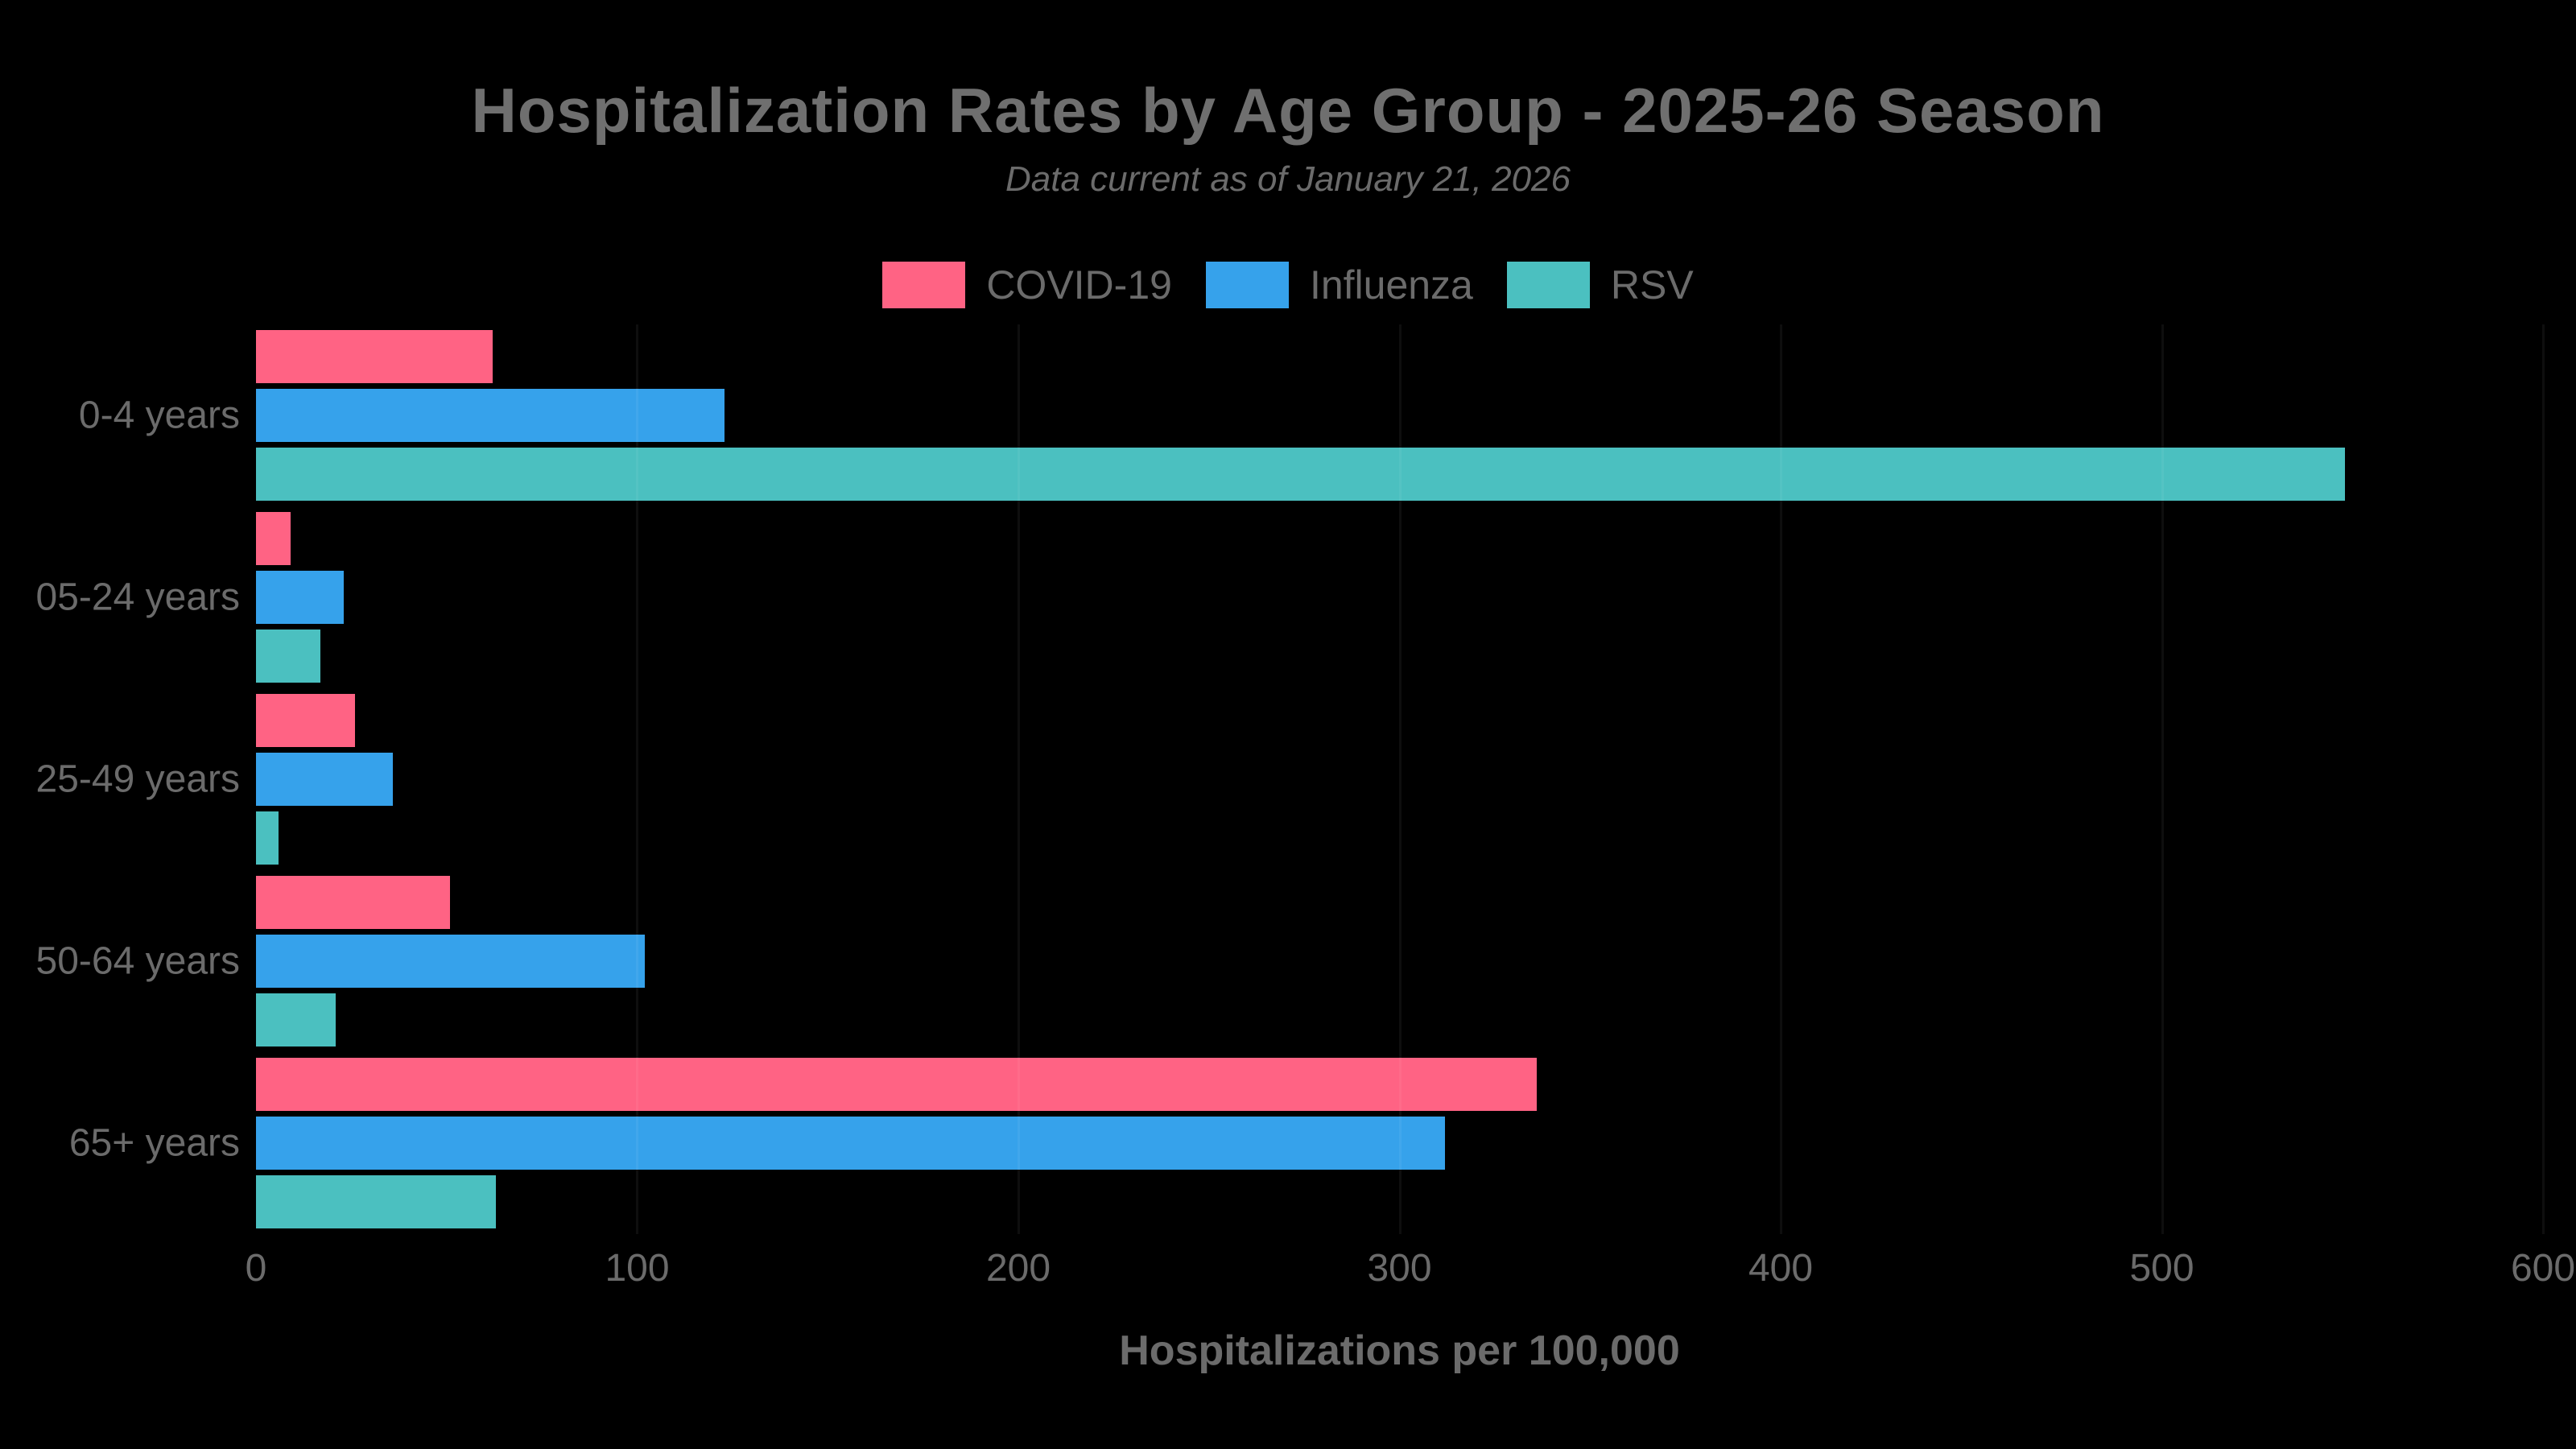 This screenshot has height=1449, width=2576. What do you see at coordinates (1652, 285) in the screenshot?
I see `legend-label: RSV` at bounding box center [1652, 285].